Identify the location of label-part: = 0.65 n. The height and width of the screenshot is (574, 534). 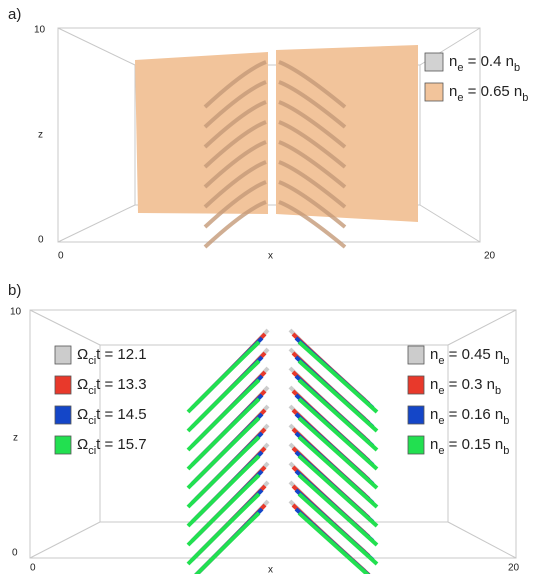
(492, 91).